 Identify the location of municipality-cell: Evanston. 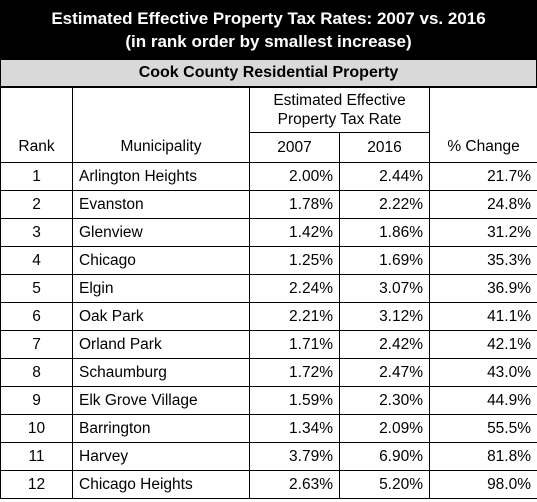
(161, 204).